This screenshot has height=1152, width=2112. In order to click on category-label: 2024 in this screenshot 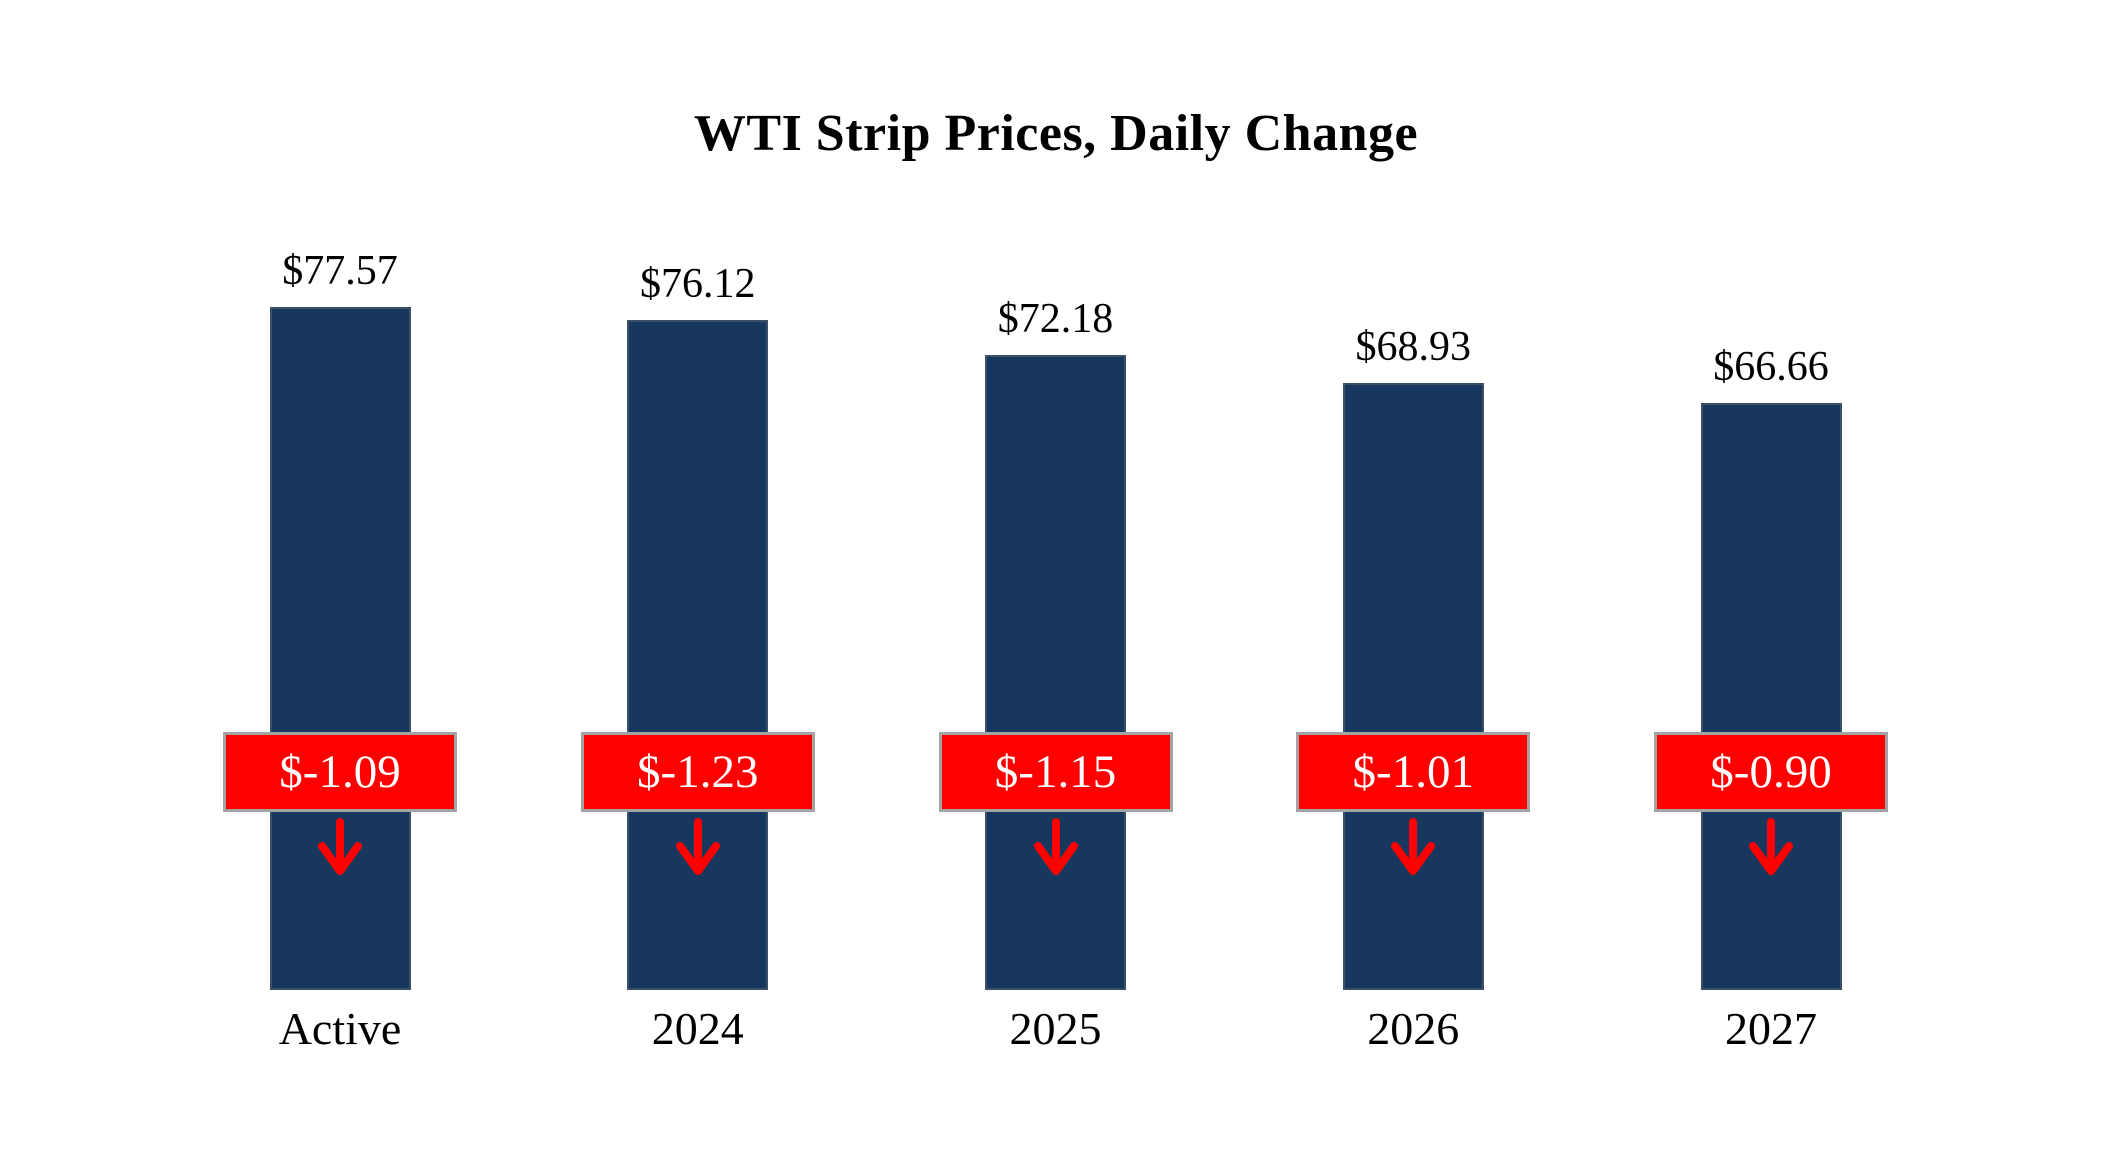, I will do `click(697, 1028)`.